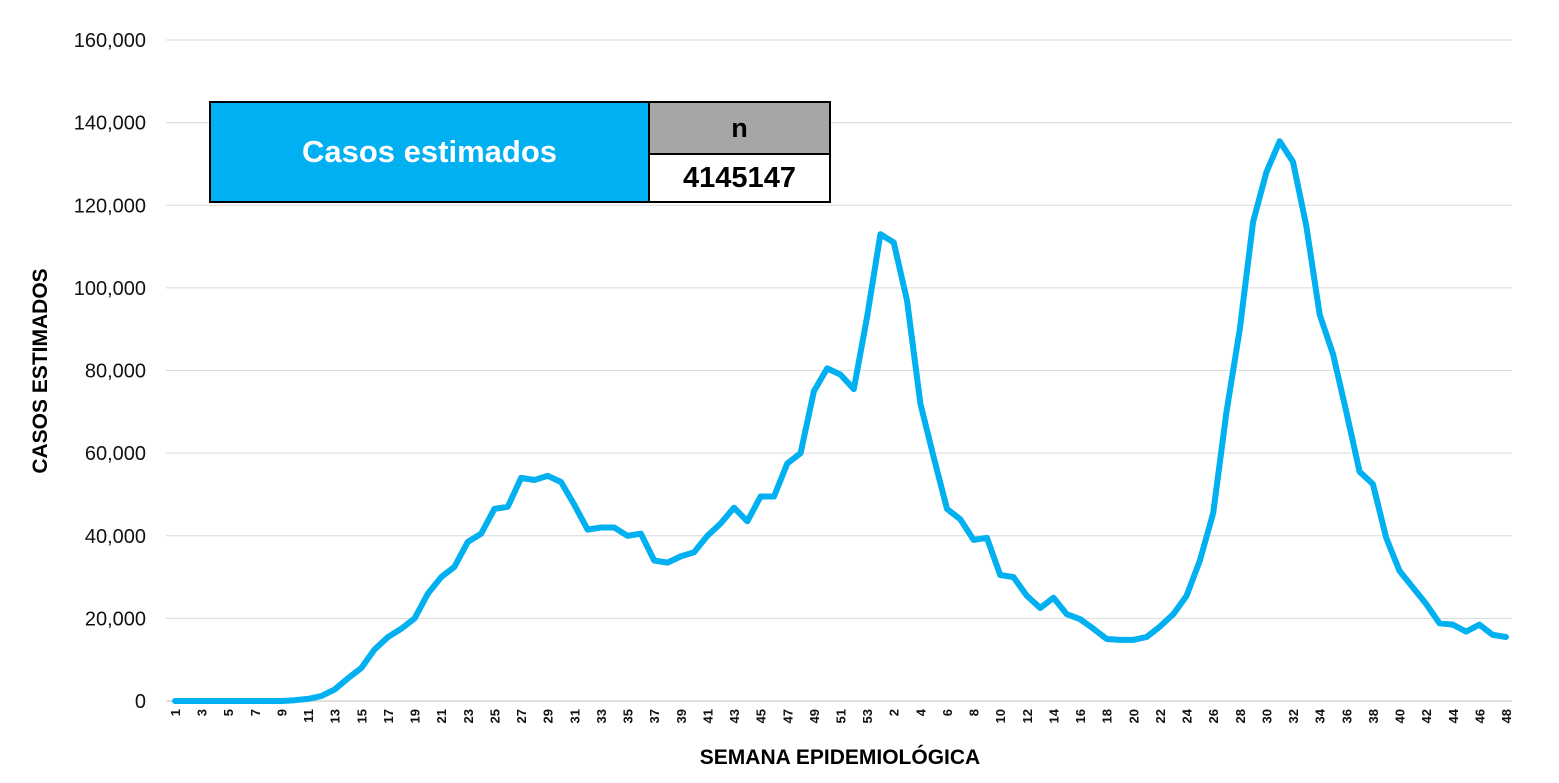  I want to click on x-tick-label: 49, so click(814, 716).